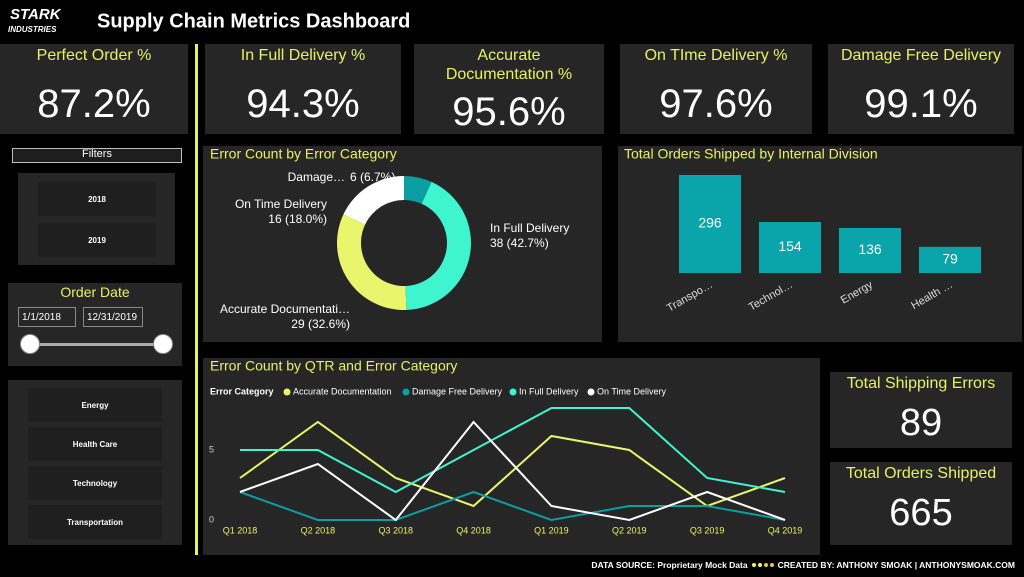 The image size is (1024, 577). I want to click on division-option: Energy, so click(95, 405).